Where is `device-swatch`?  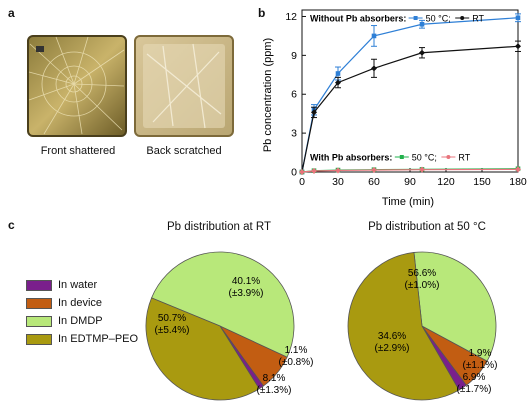
device-swatch is located at coordinates (39, 303).